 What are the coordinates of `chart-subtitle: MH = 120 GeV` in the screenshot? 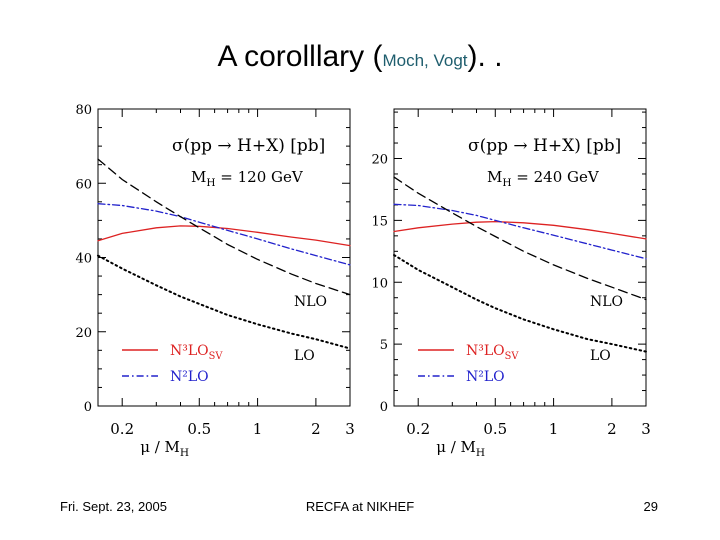 It's located at (247, 178).